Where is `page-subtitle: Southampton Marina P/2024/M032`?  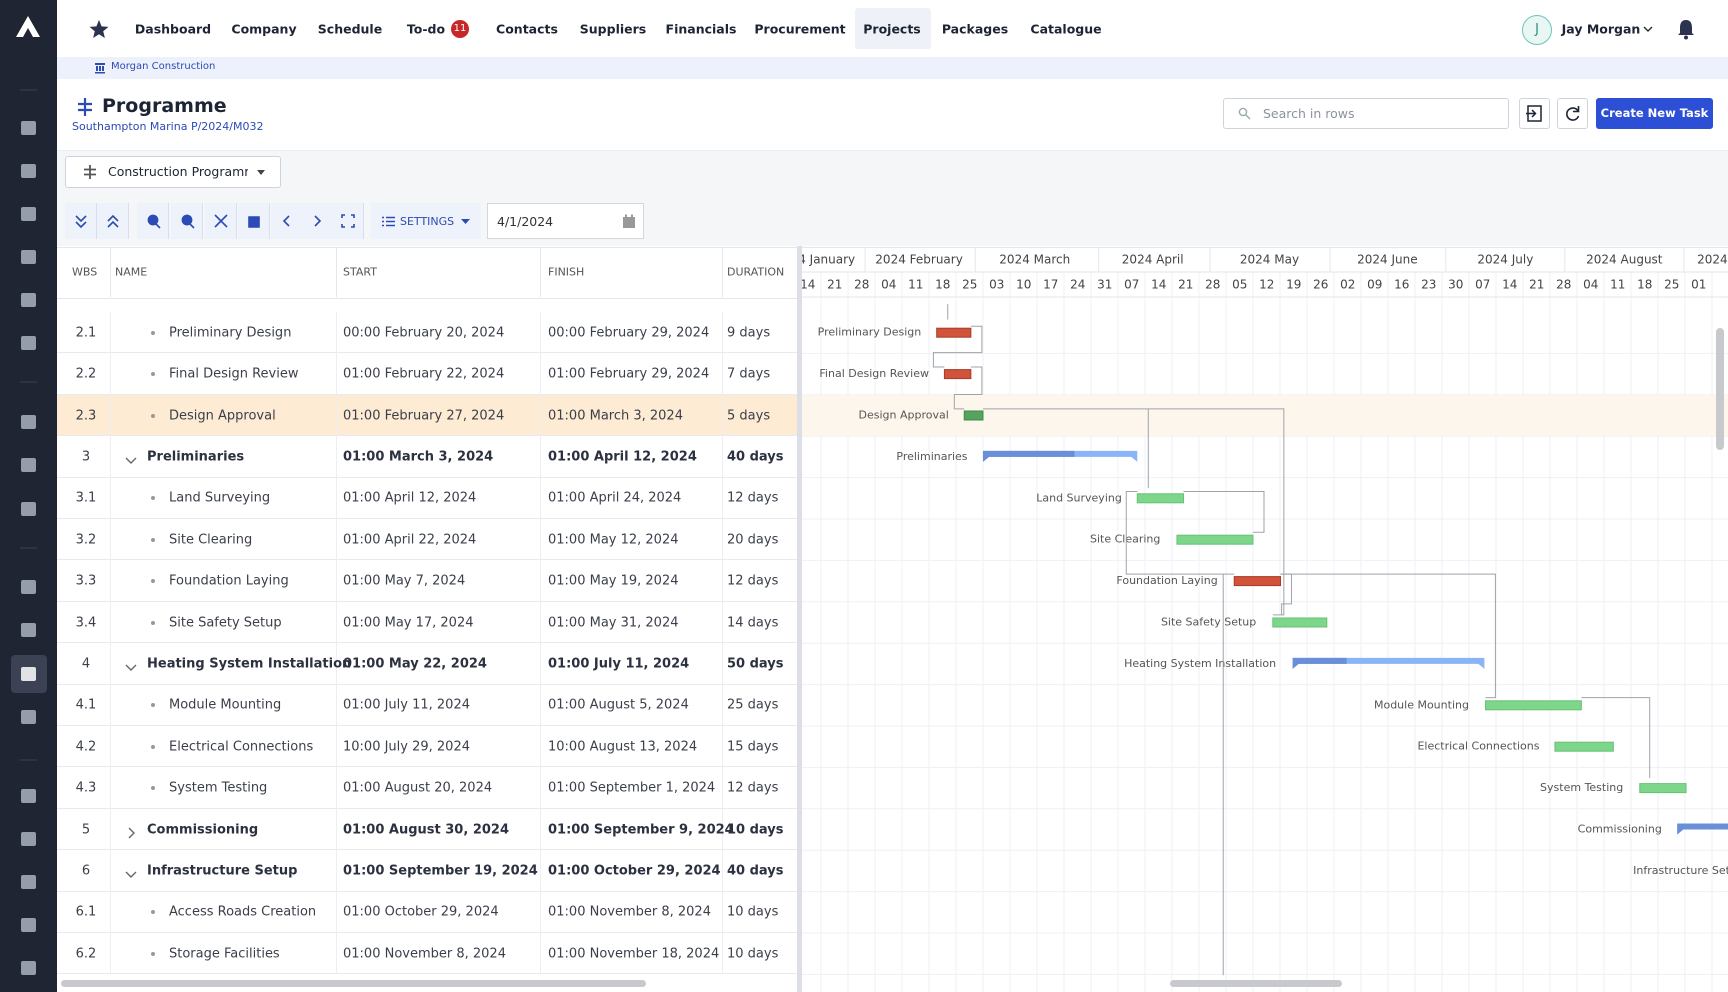 page-subtitle: Southampton Marina P/2024/M032 is located at coordinates (168, 126).